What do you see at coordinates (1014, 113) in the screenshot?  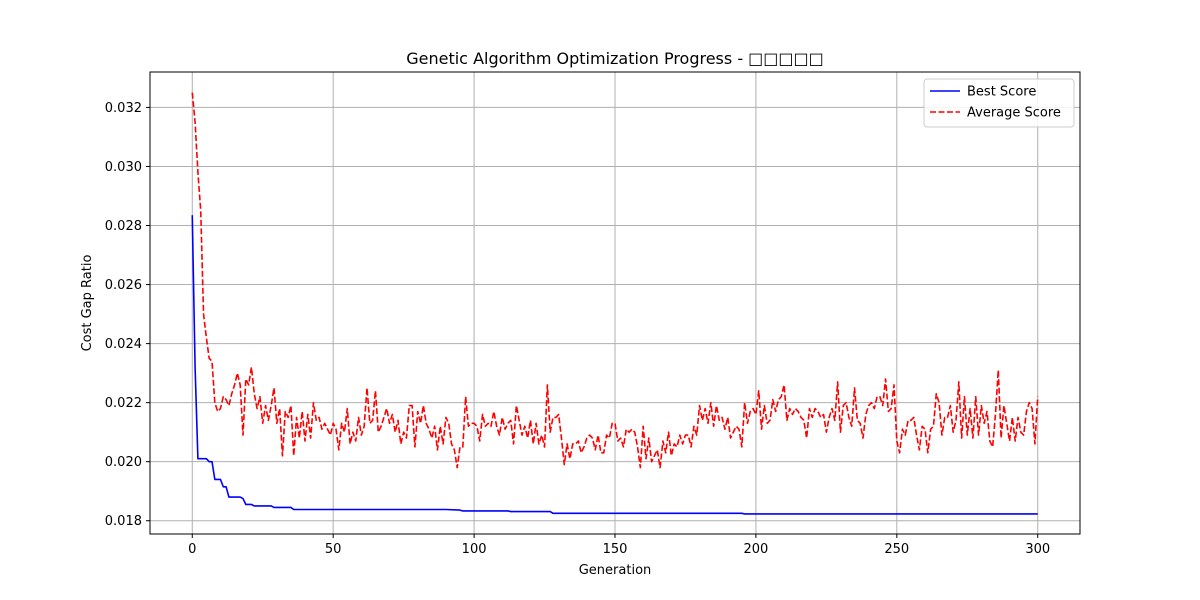 I see `legend-label-average-score: Average Score` at bounding box center [1014, 113].